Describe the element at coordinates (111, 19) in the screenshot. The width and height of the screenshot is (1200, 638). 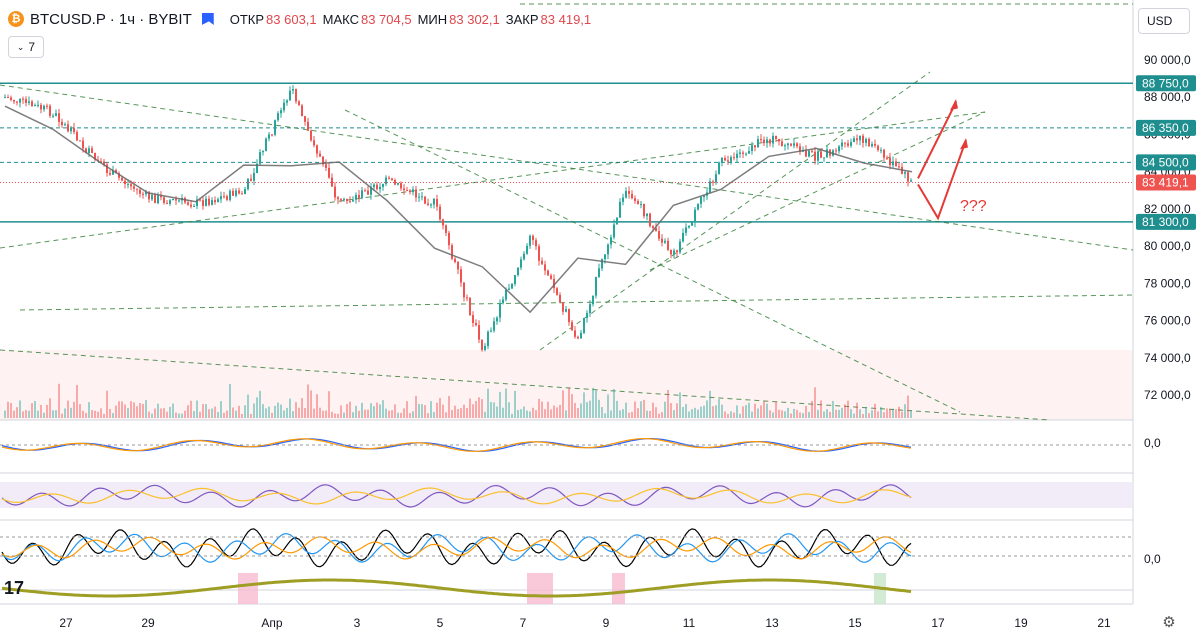
I see `symbol-title: BTCUSD.P · 1ч · BYBIT` at that location.